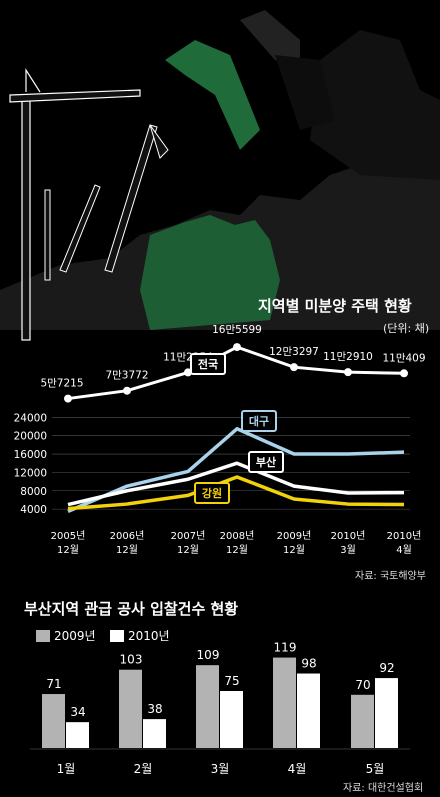  I want to click on bar-value-label: 92, so click(386, 668).